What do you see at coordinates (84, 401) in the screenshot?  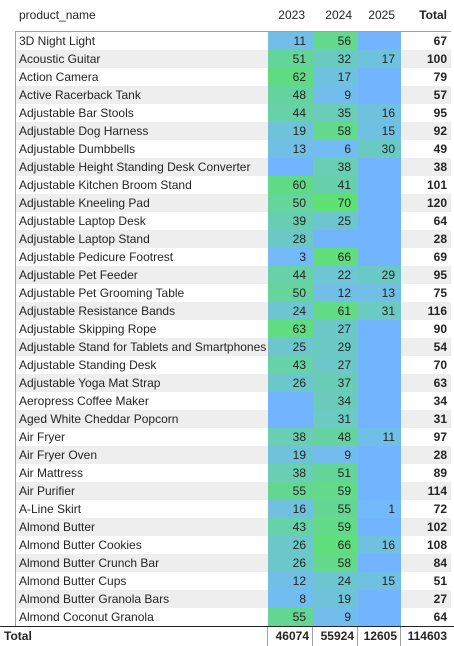 I see `product-name-cell: Aeropress Coffee Maker` at bounding box center [84, 401].